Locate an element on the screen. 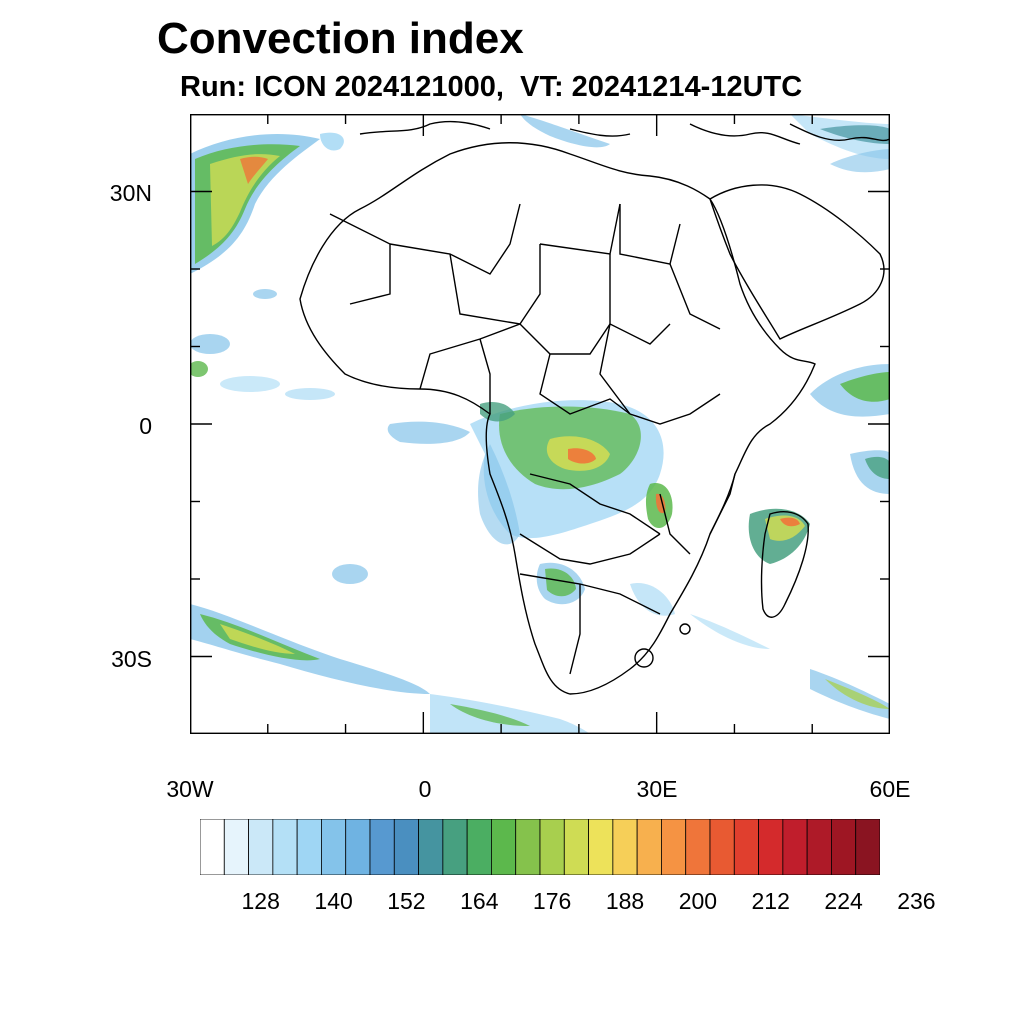 Image resolution: width=1024 pixels, height=1024 pixels. y-tick-label-30s: 30S is located at coordinates (131, 659).